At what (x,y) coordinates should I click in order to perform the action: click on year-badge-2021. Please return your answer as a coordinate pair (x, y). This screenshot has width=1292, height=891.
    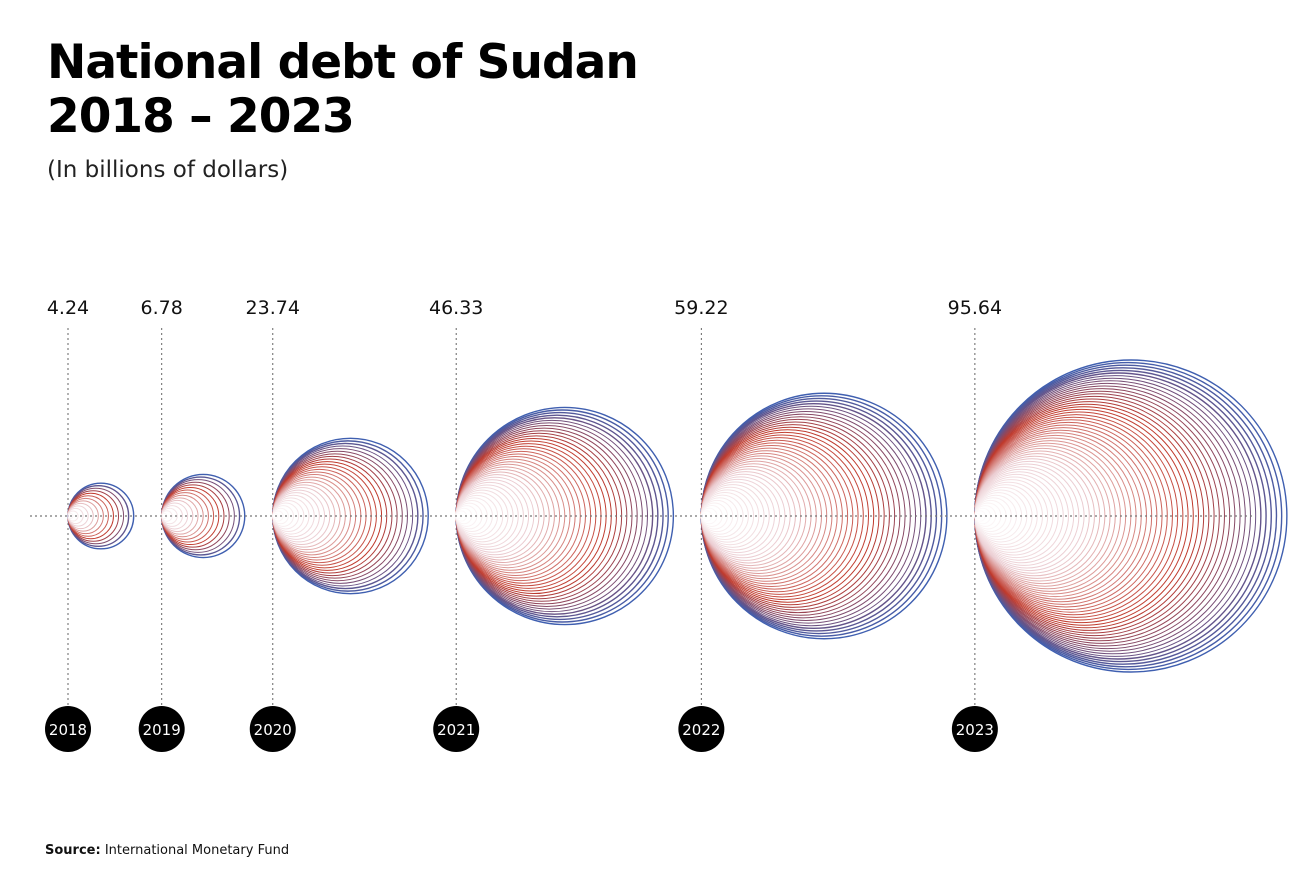
    Looking at the image, I should click on (456, 729).